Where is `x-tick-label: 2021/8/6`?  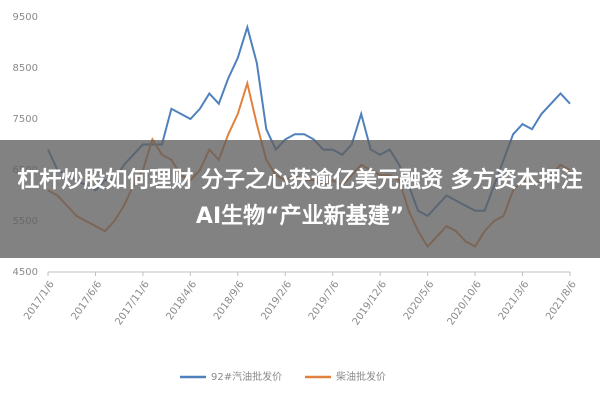 x-tick-label: 2021/8/6 is located at coordinates (561, 300).